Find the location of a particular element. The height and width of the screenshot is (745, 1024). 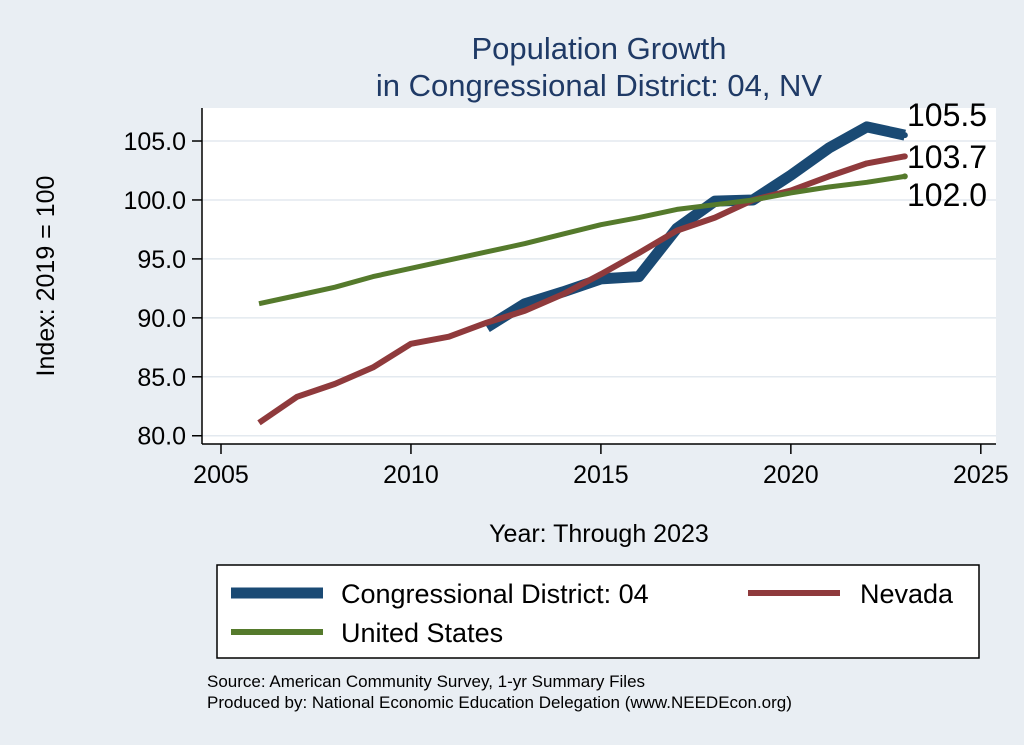

y-axis-label: Index: 2019 = 100 is located at coordinates (46, 276).